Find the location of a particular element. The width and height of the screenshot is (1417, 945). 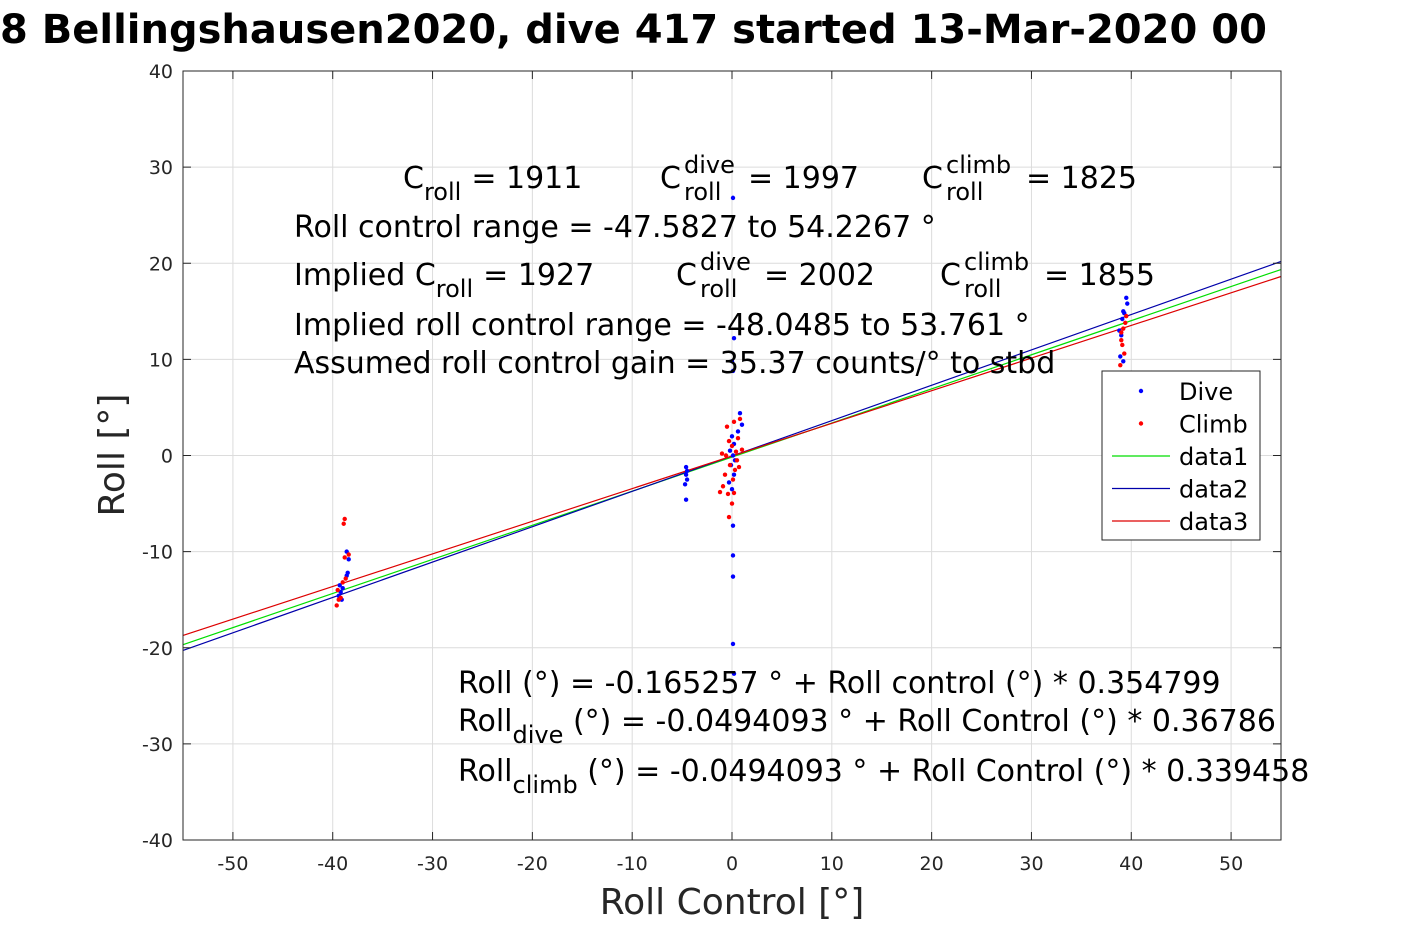

y-tick-label: 0 is located at coordinates (167, 457).